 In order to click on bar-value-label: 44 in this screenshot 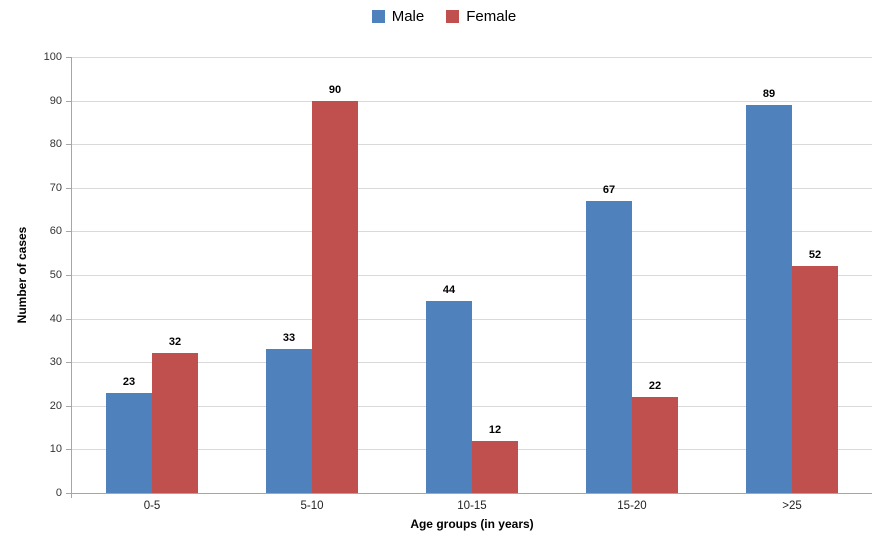, I will do `click(449, 290)`.